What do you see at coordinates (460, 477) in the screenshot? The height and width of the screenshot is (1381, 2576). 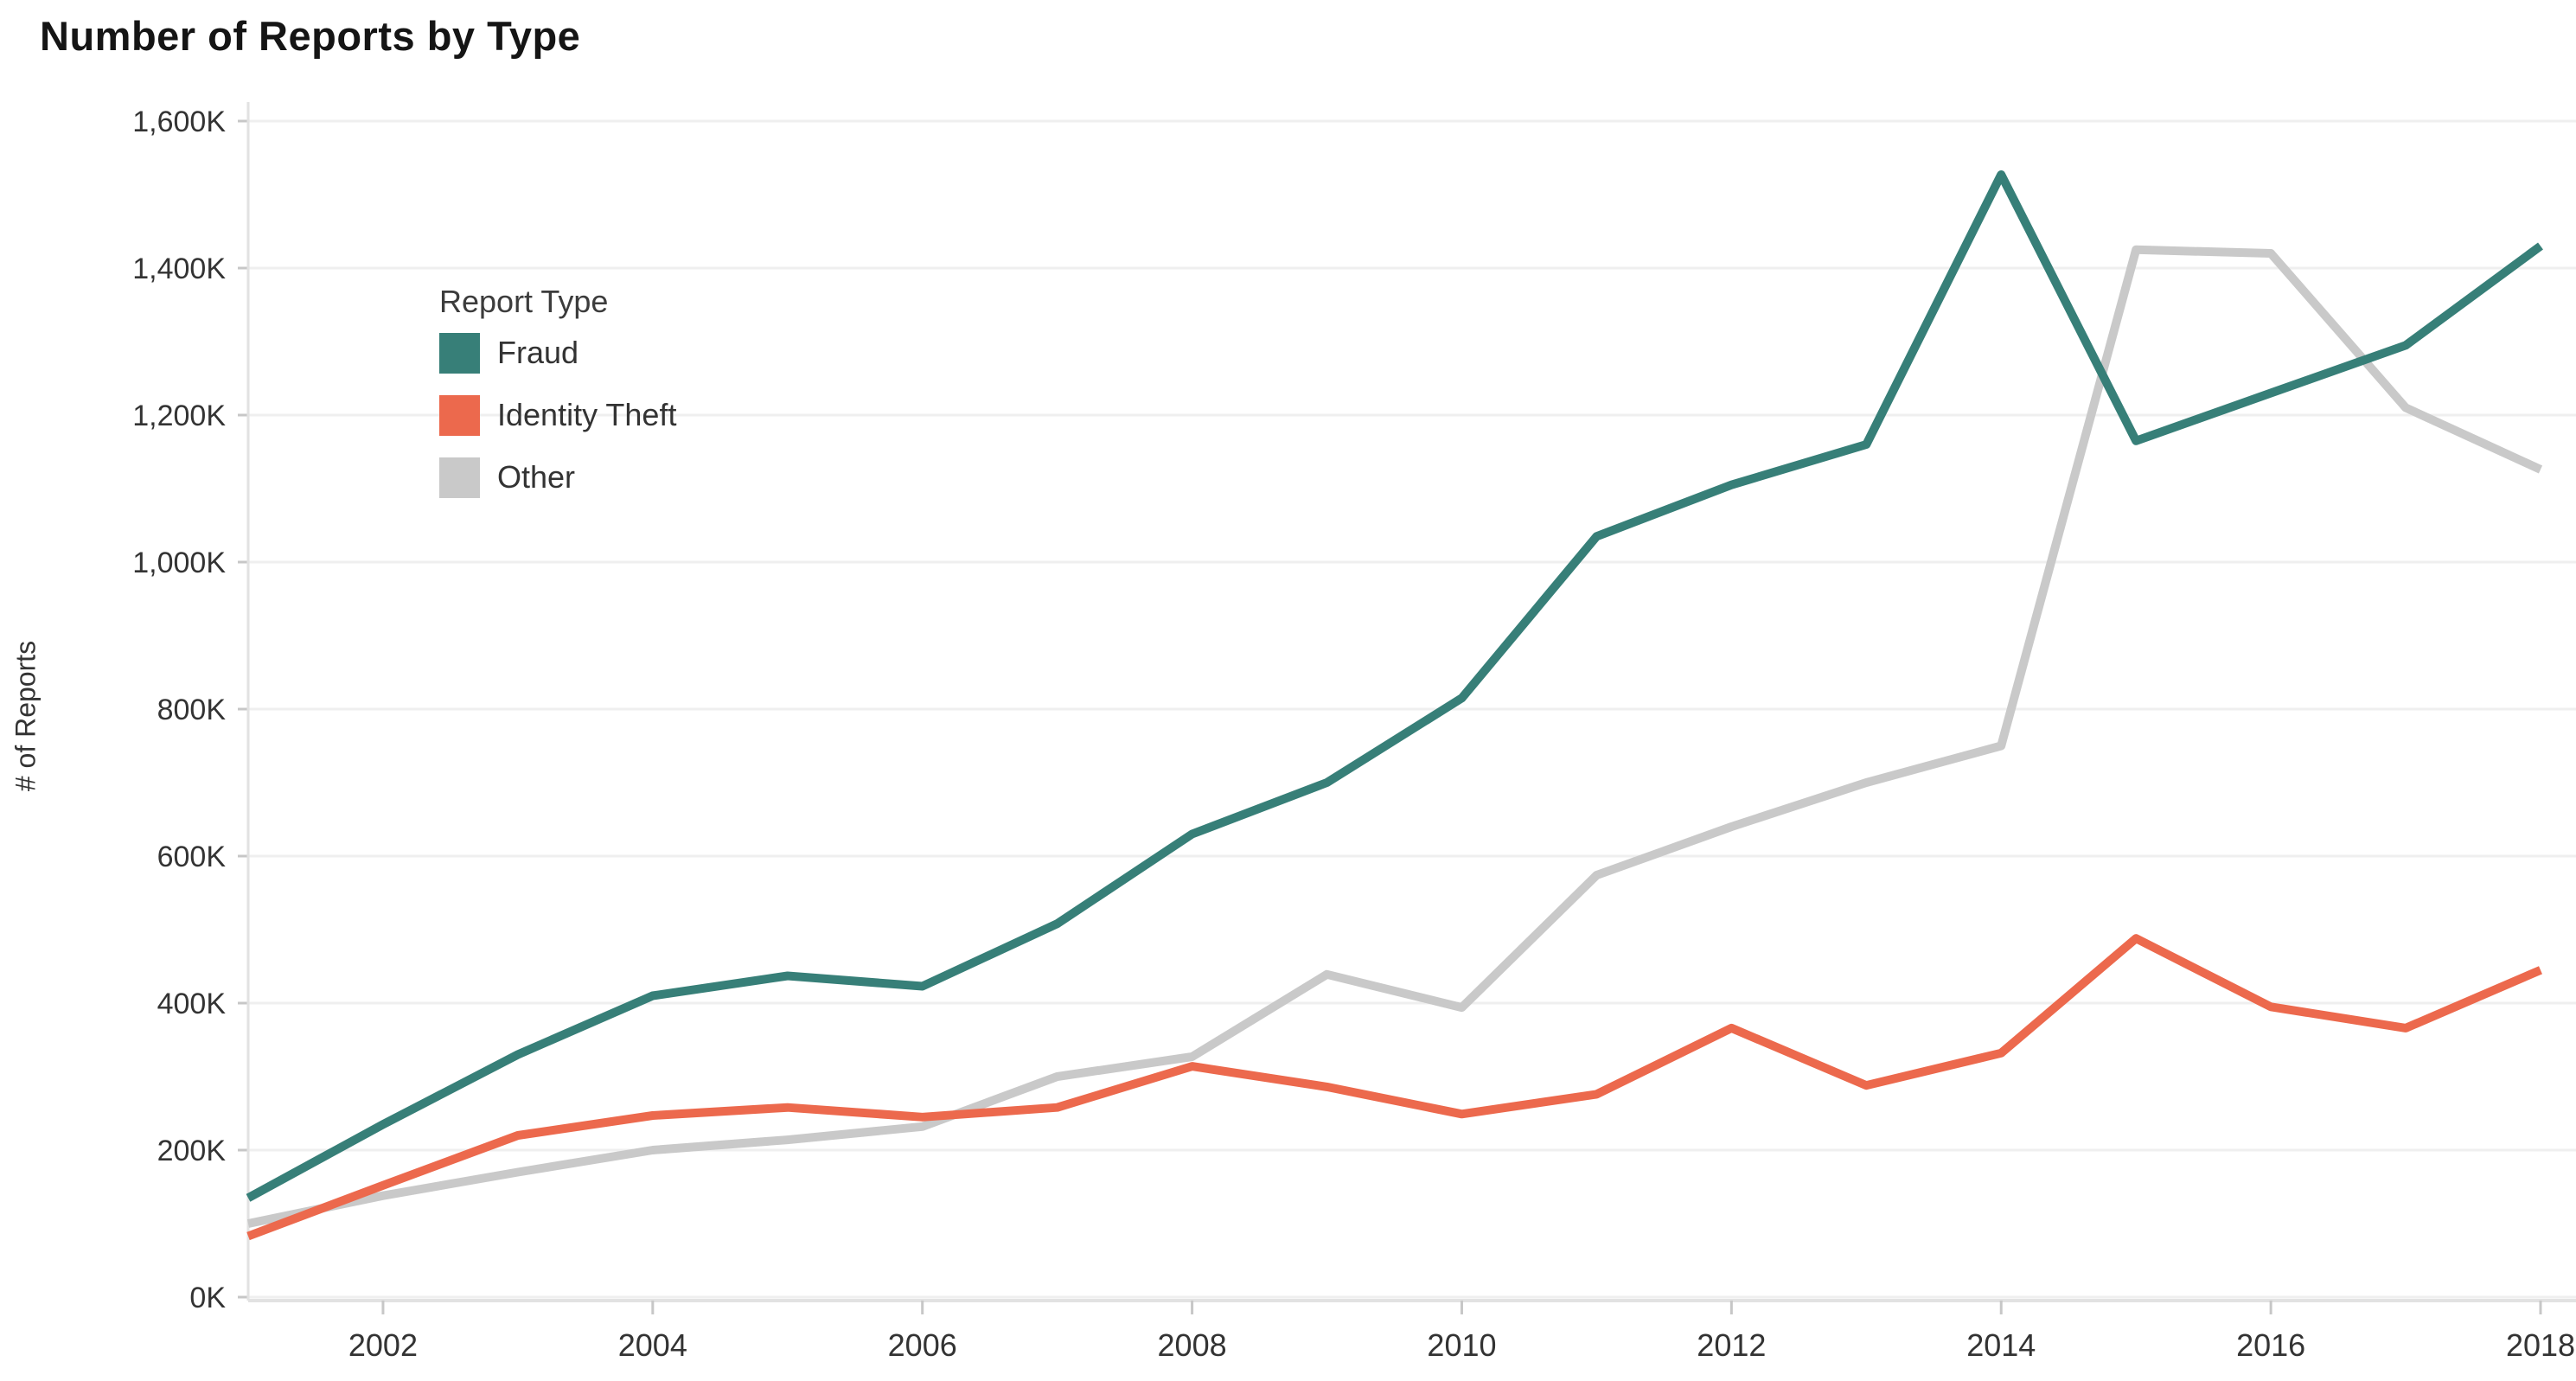 I see `other-swatch-icon` at bounding box center [460, 477].